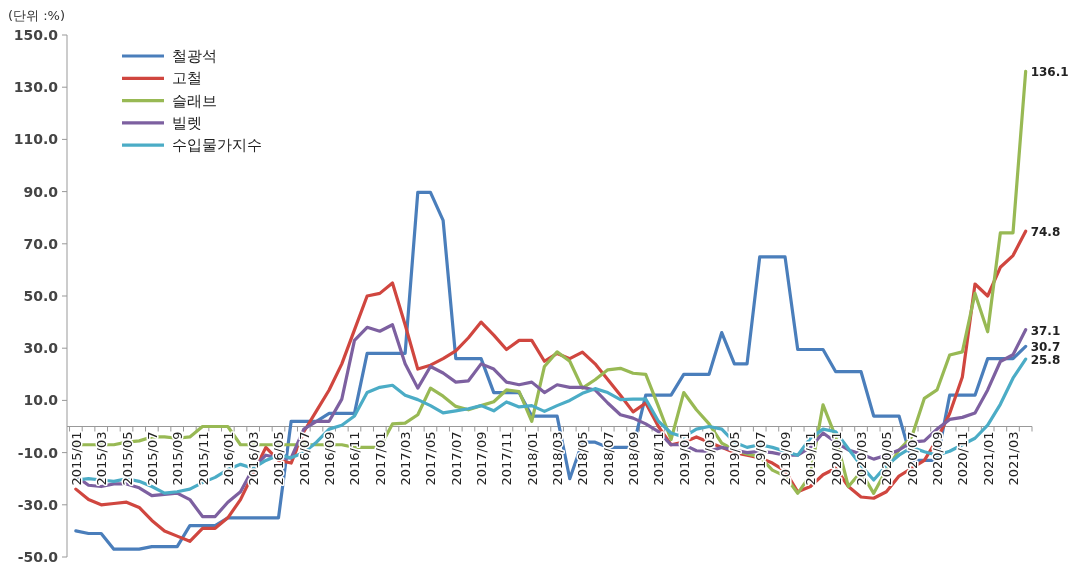 The height and width of the screenshot is (566, 1072). Describe the element at coordinates (217, 145) in the screenshot. I see `legend-label: 수입물가지수` at that location.